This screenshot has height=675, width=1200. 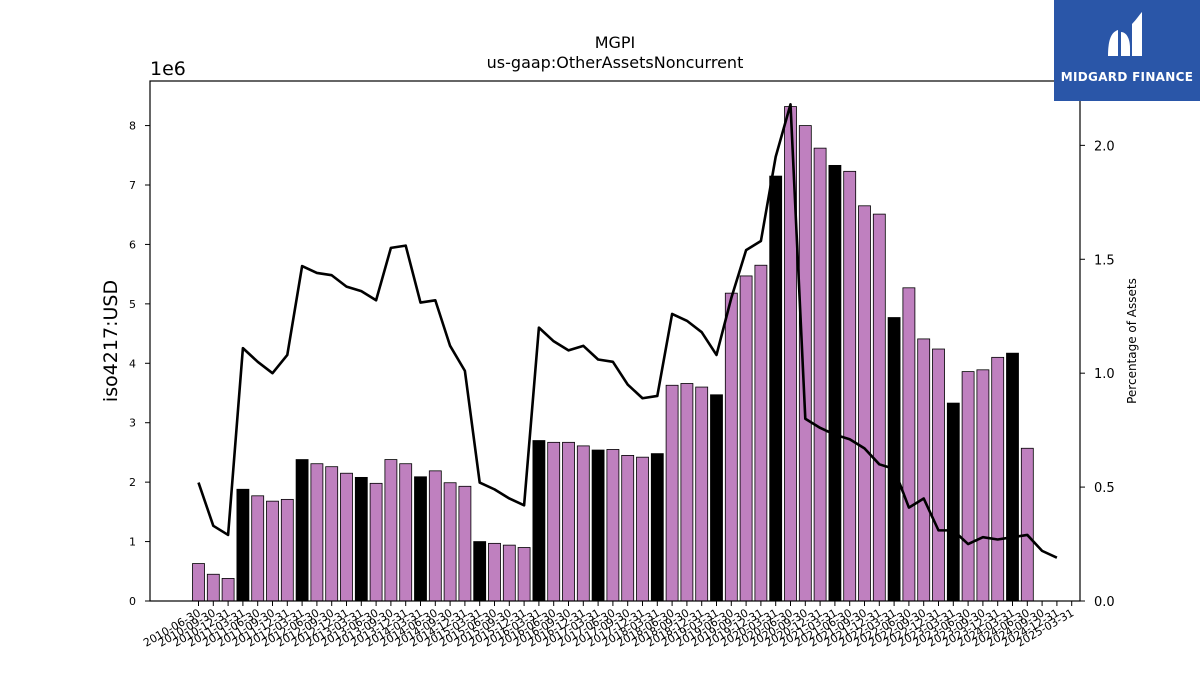 What do you see at coordinates (132, 244) in the screenshot?
I see `y-tick-label: 6` at bounding box center [132, 244].